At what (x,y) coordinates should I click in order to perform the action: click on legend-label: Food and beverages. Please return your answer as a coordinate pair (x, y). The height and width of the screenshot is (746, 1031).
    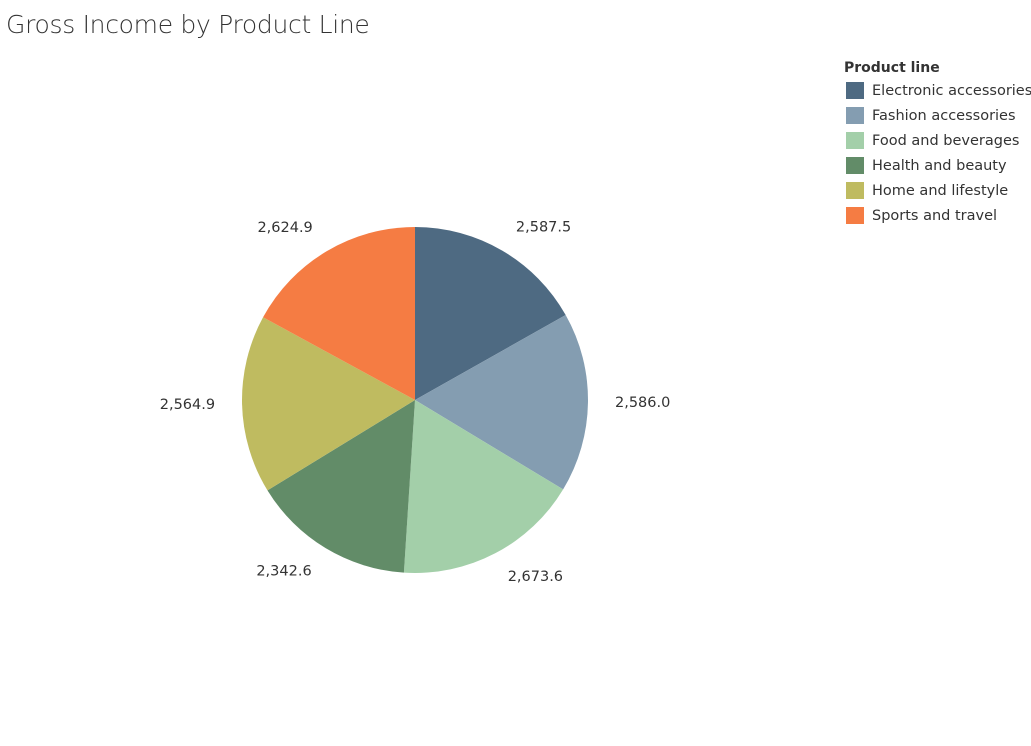
    Looking at the image, I should click on (946, 140).